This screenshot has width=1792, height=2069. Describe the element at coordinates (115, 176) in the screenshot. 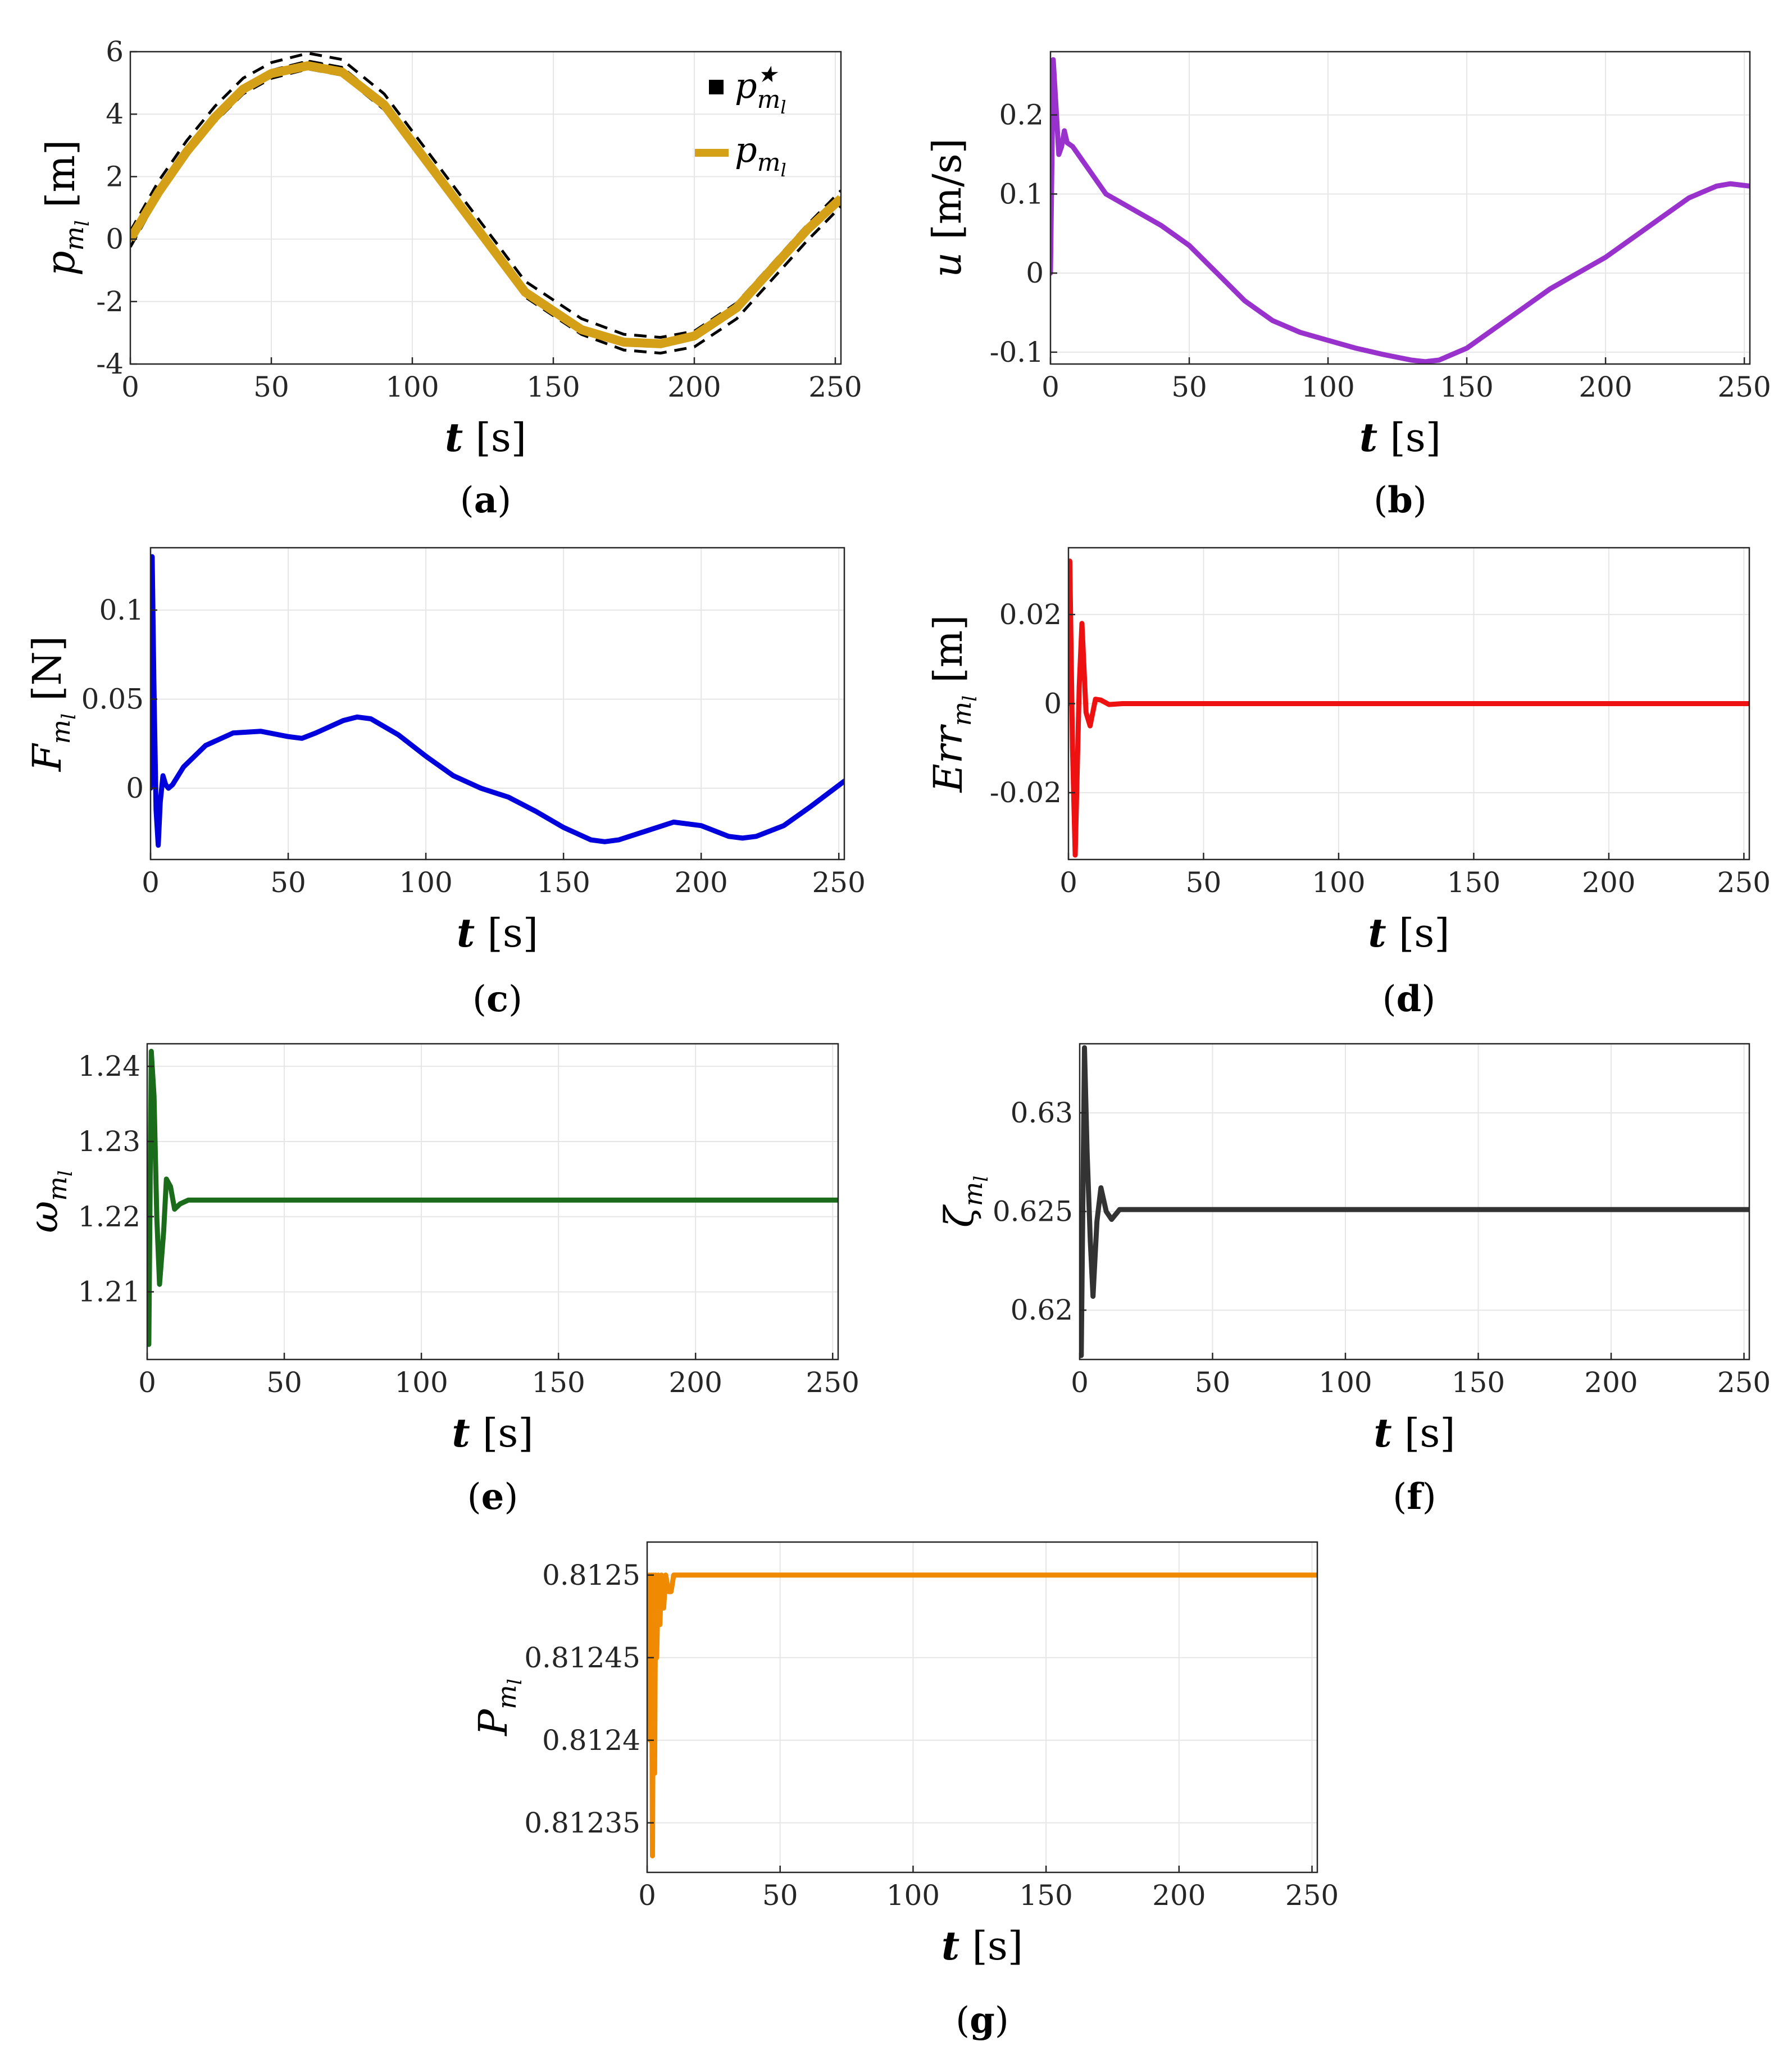

I see `y-tick-label: 2` at that location.